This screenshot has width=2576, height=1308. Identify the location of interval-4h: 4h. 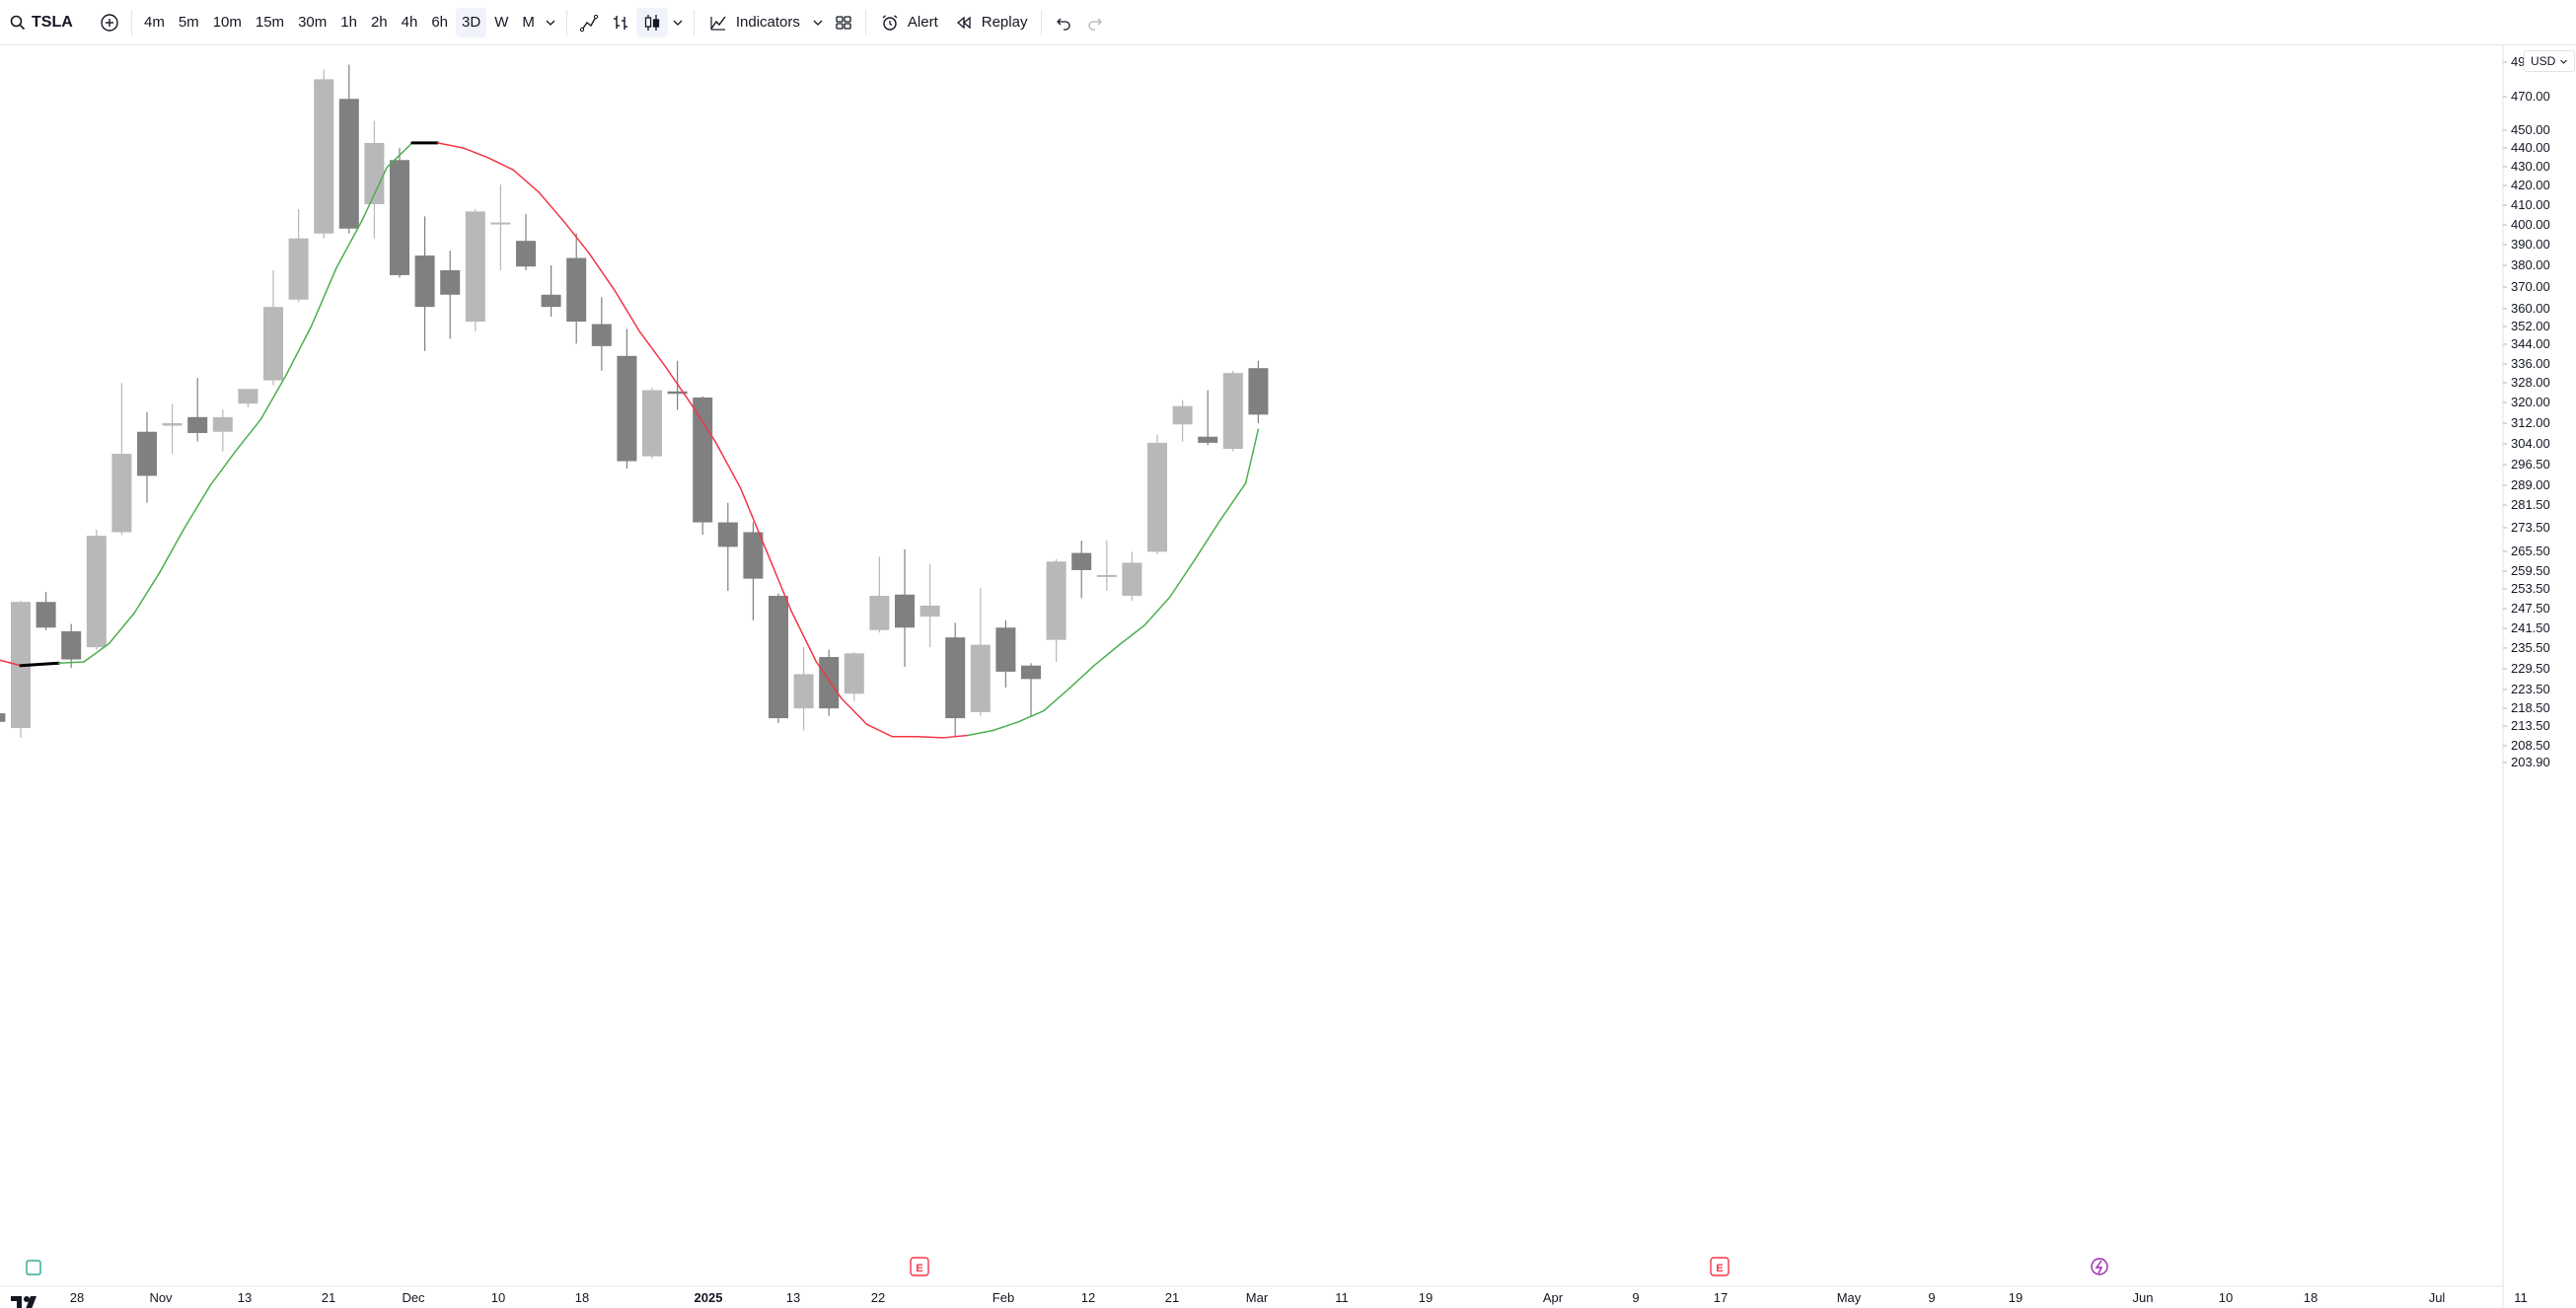
(409, 22).